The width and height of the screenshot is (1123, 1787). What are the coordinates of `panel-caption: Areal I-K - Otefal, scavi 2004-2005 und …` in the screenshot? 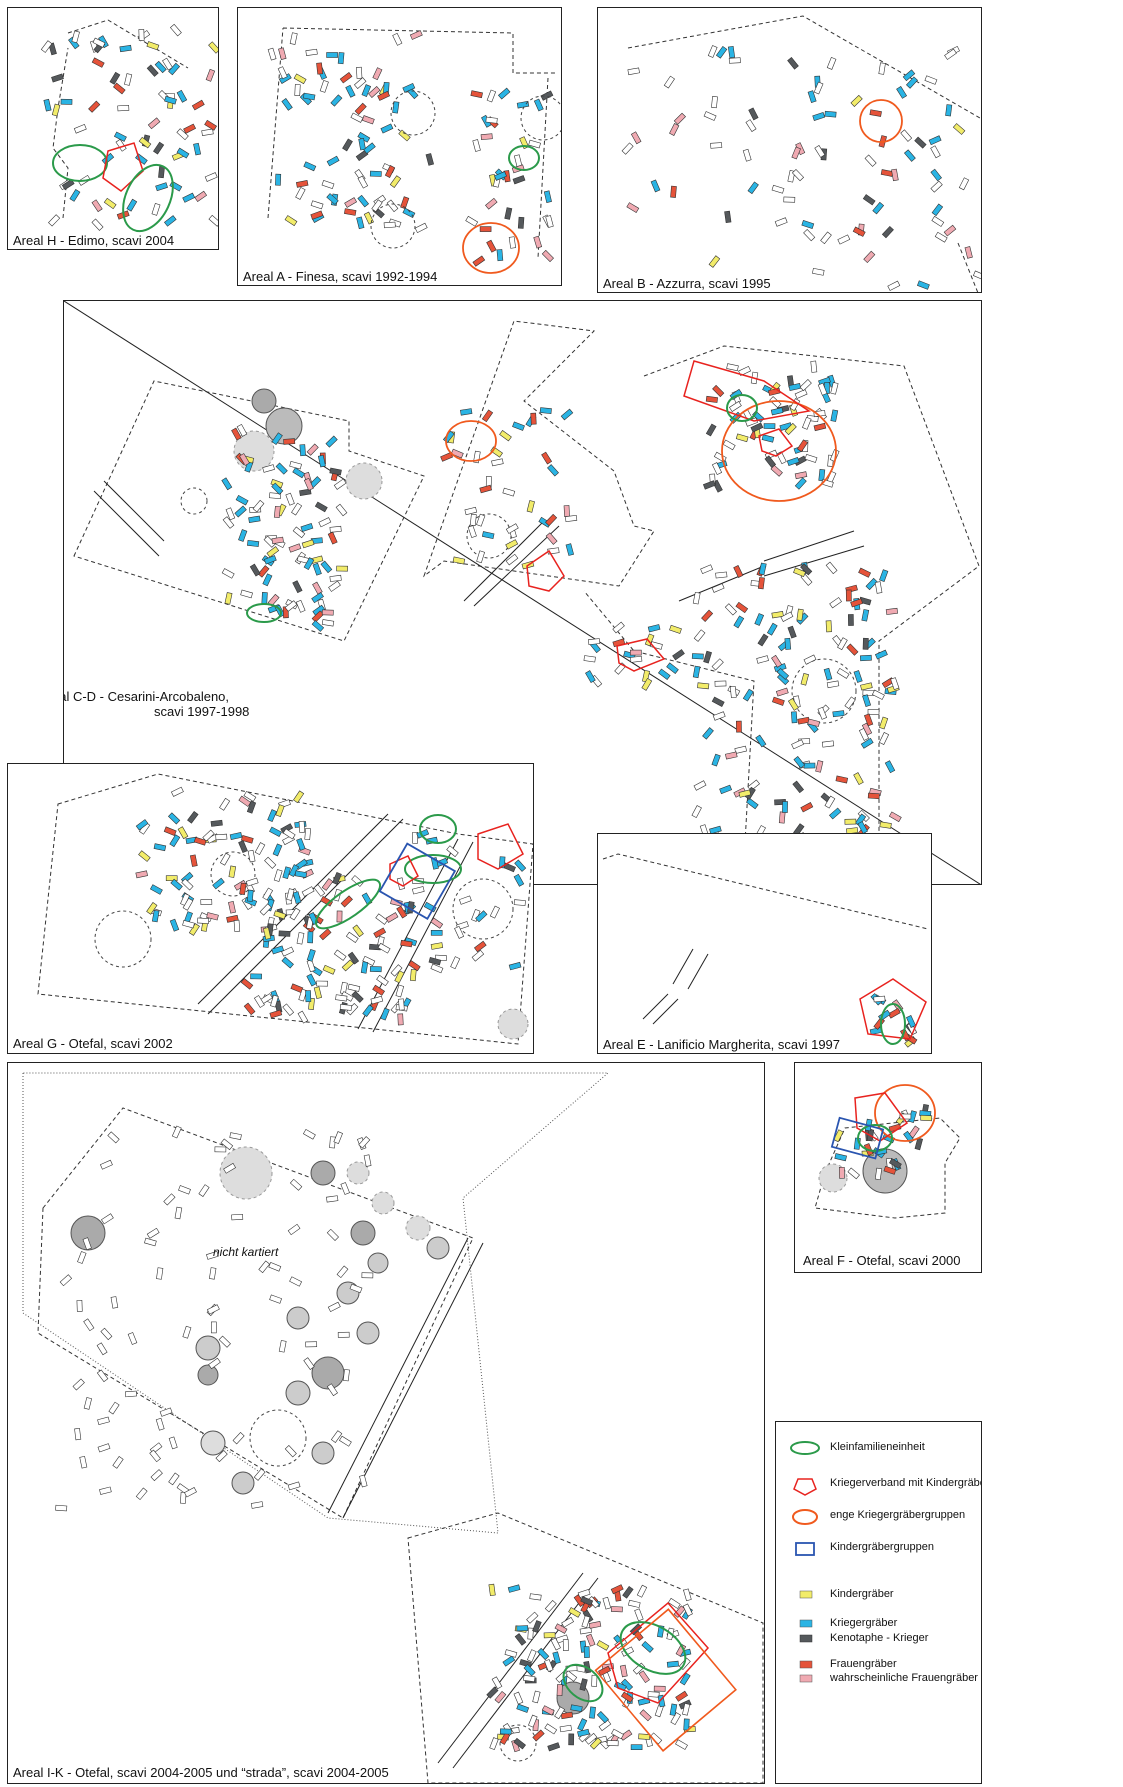 It's located at (201, 1772).